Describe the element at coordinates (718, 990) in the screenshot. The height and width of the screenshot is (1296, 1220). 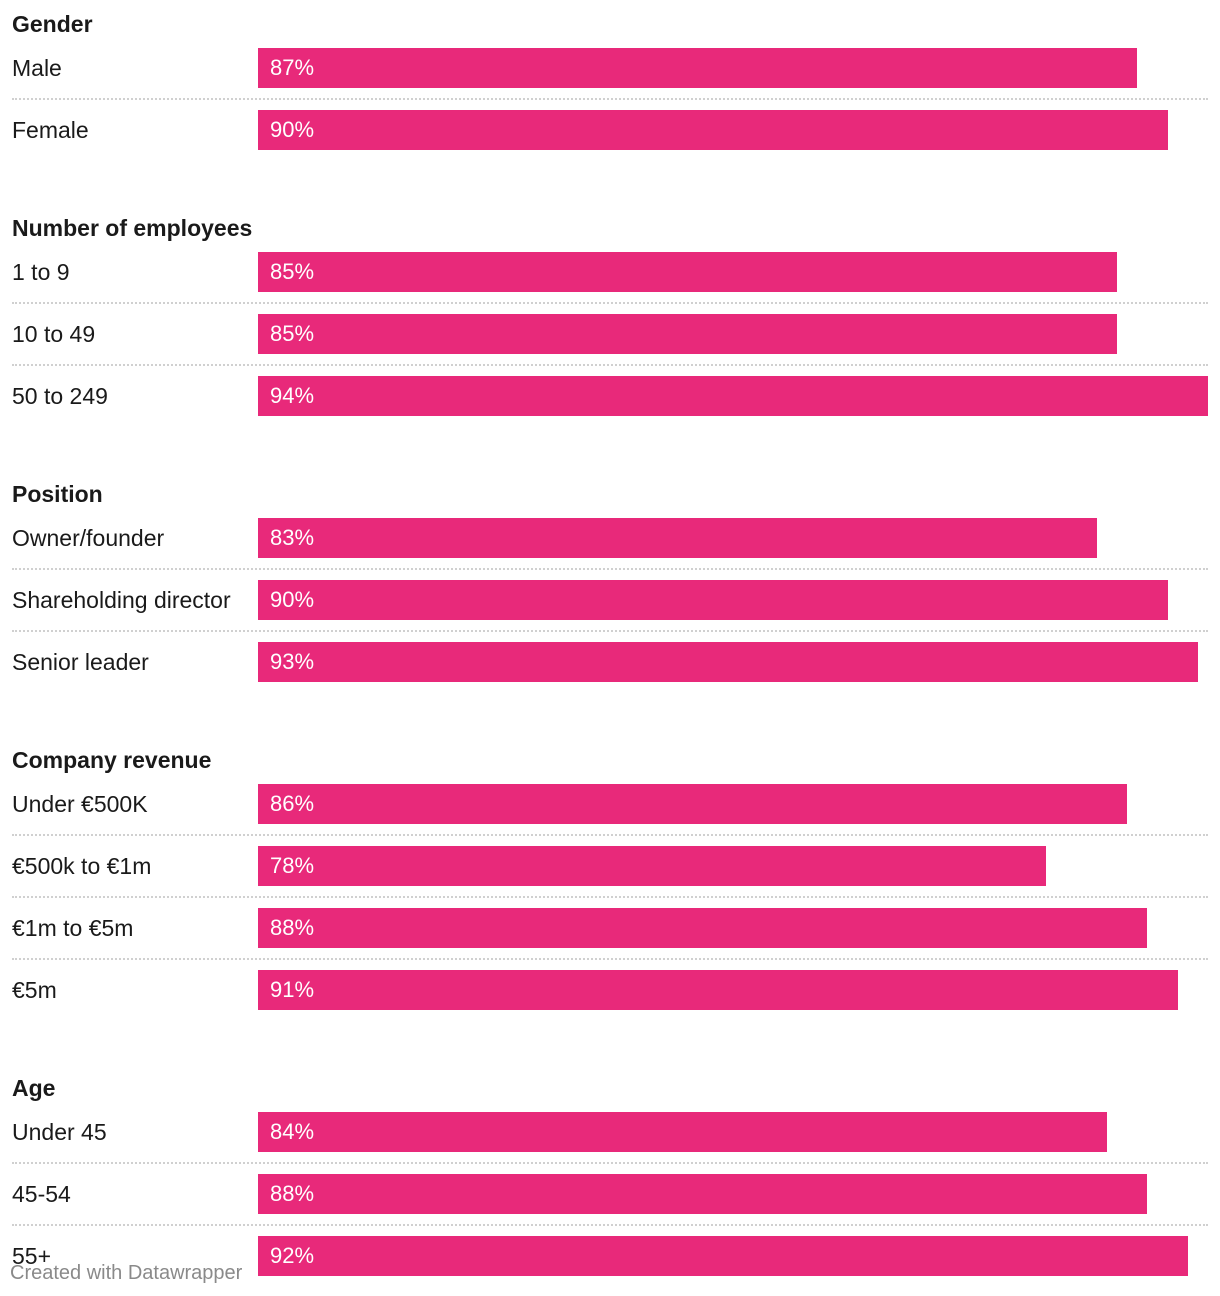
I see `bar: 91%` at that location.